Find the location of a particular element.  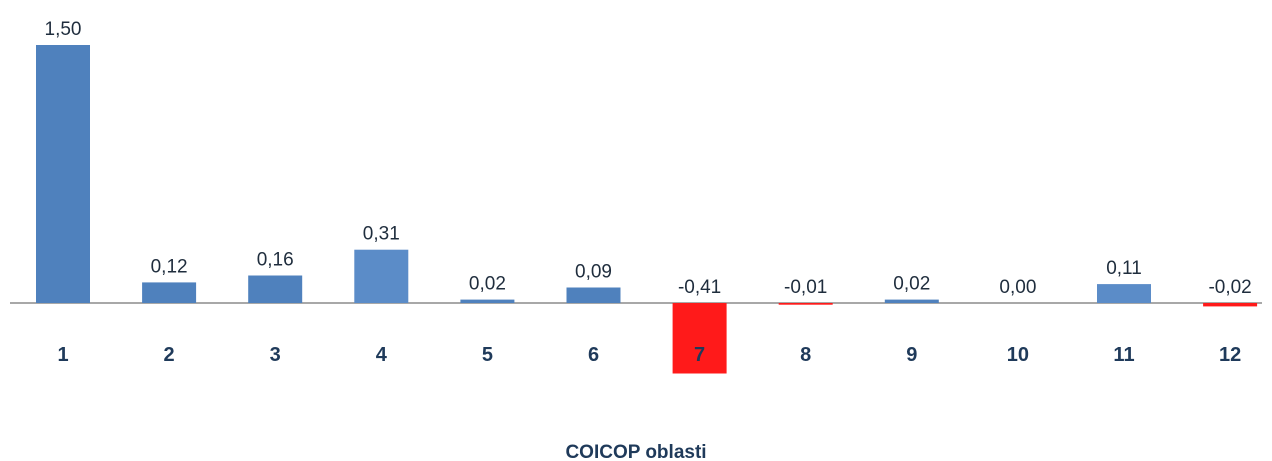

value-label-10: 0,00 is located at coordinates (1017, 287).